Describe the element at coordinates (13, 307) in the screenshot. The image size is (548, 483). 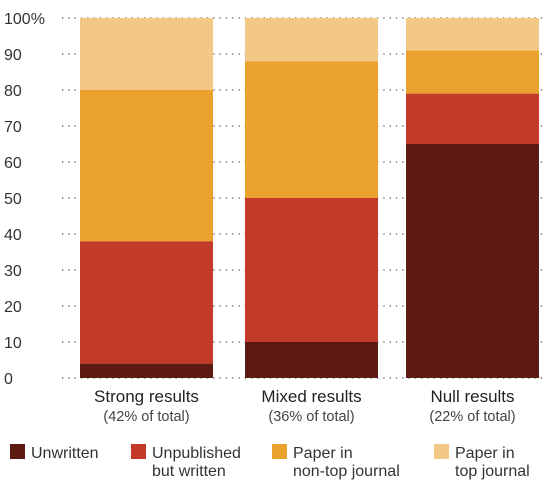
I see `y-tick-label: 20` at that location.